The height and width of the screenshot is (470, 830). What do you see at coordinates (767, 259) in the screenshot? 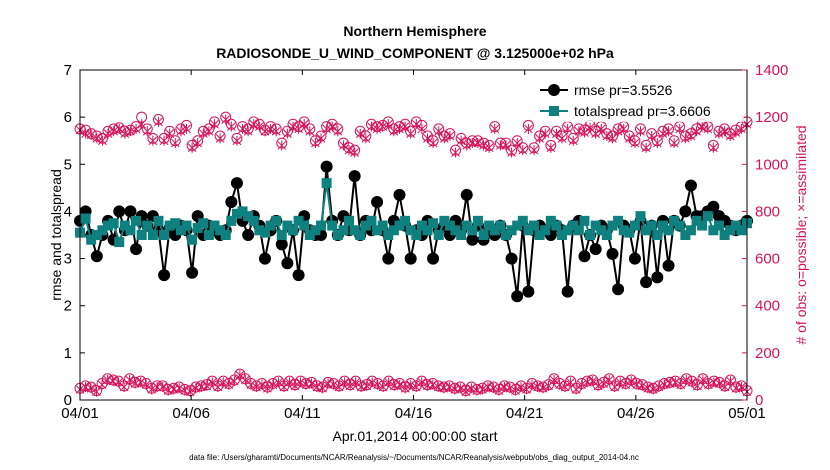
I see `right-tick-label: 600` at bounding box center [767, 259].